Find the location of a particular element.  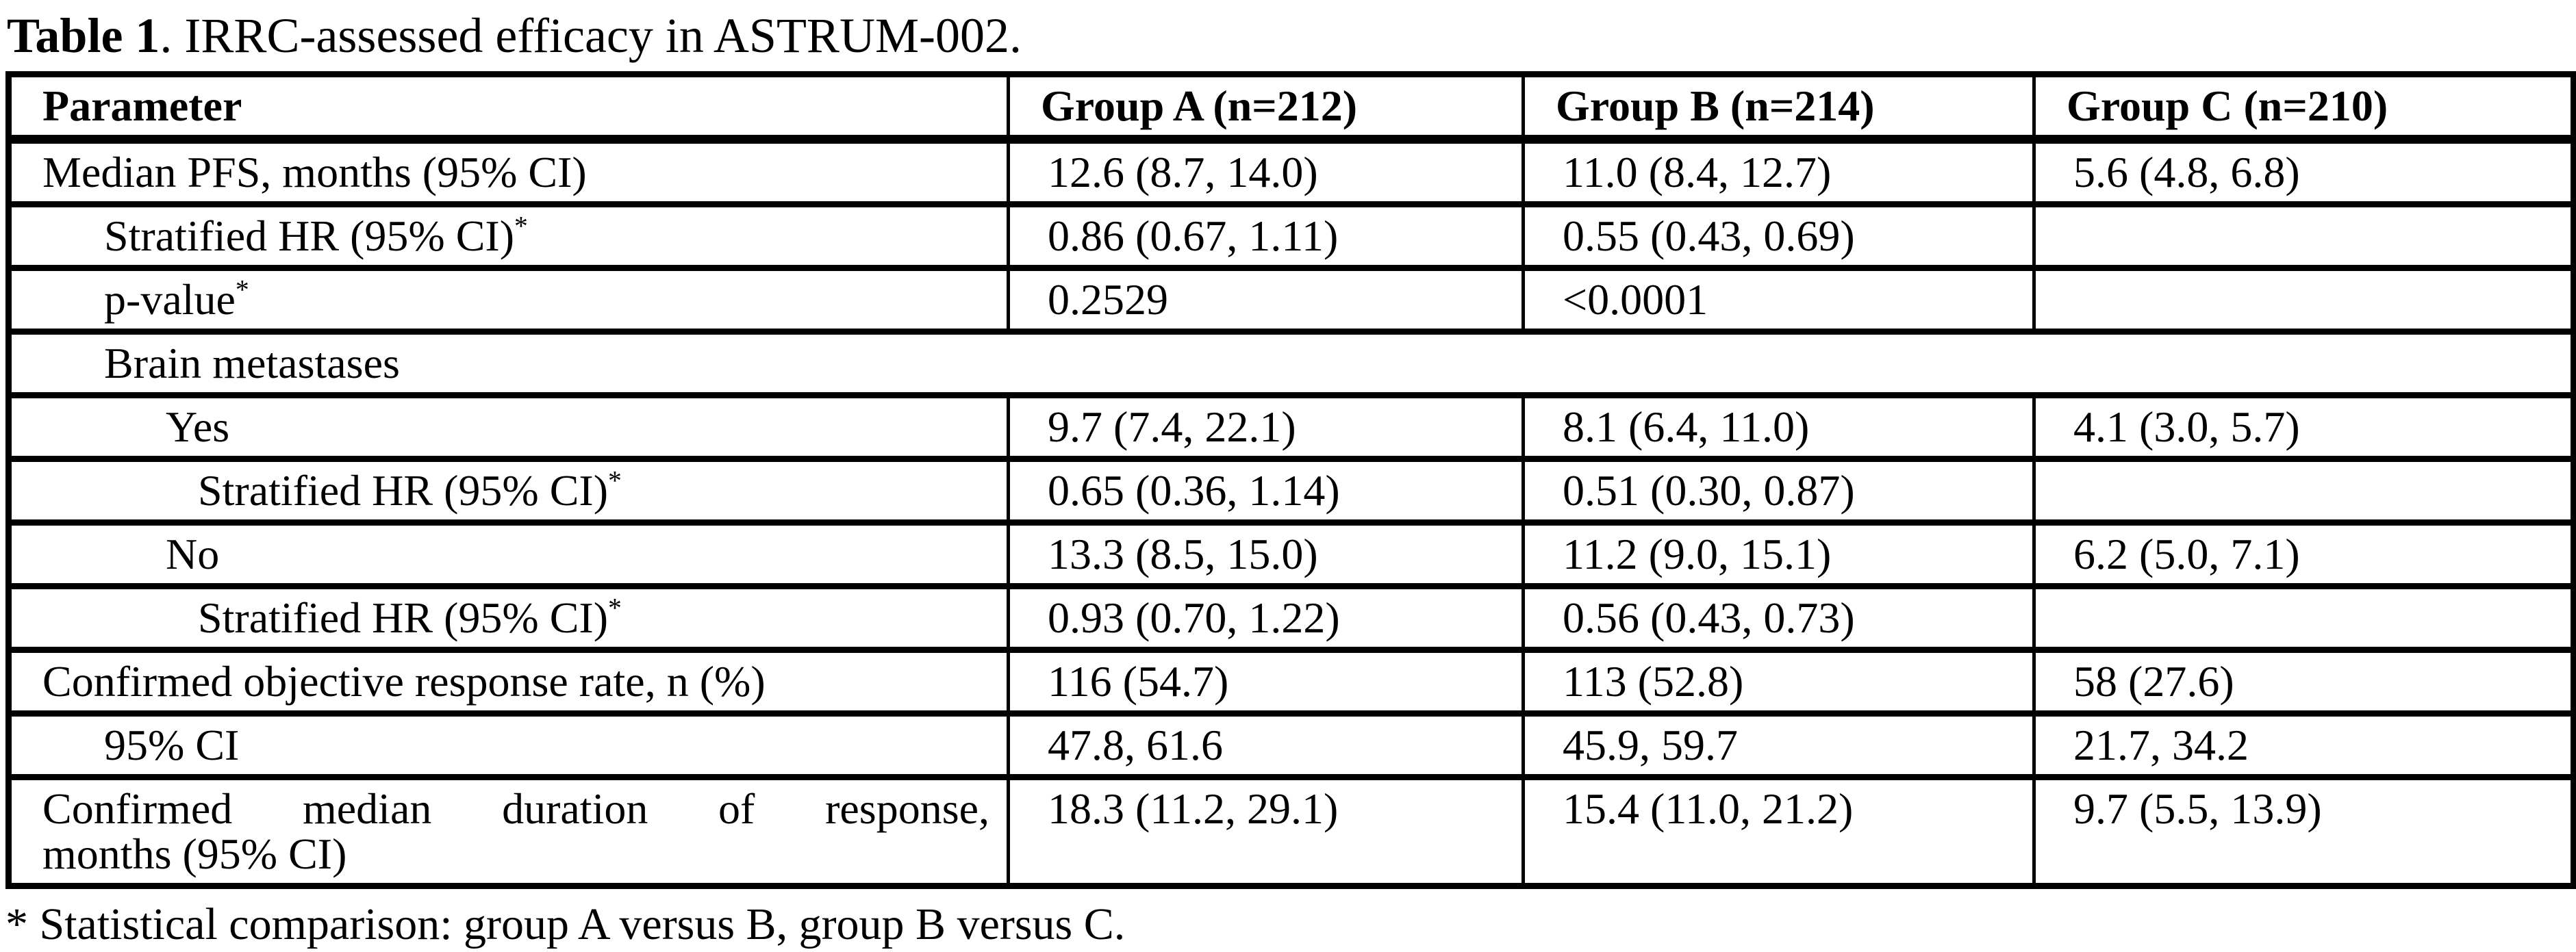

value-cell-group-a: 47.8, 61.6 is located at coordinates (1266, 745).